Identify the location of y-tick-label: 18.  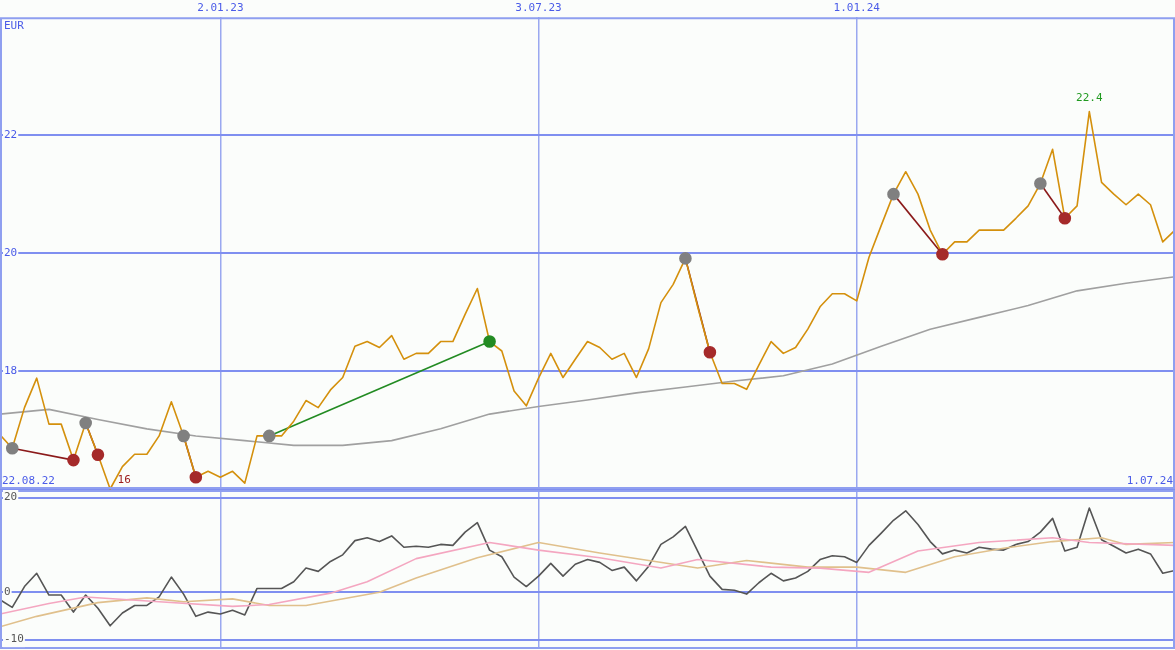
(11, 370).